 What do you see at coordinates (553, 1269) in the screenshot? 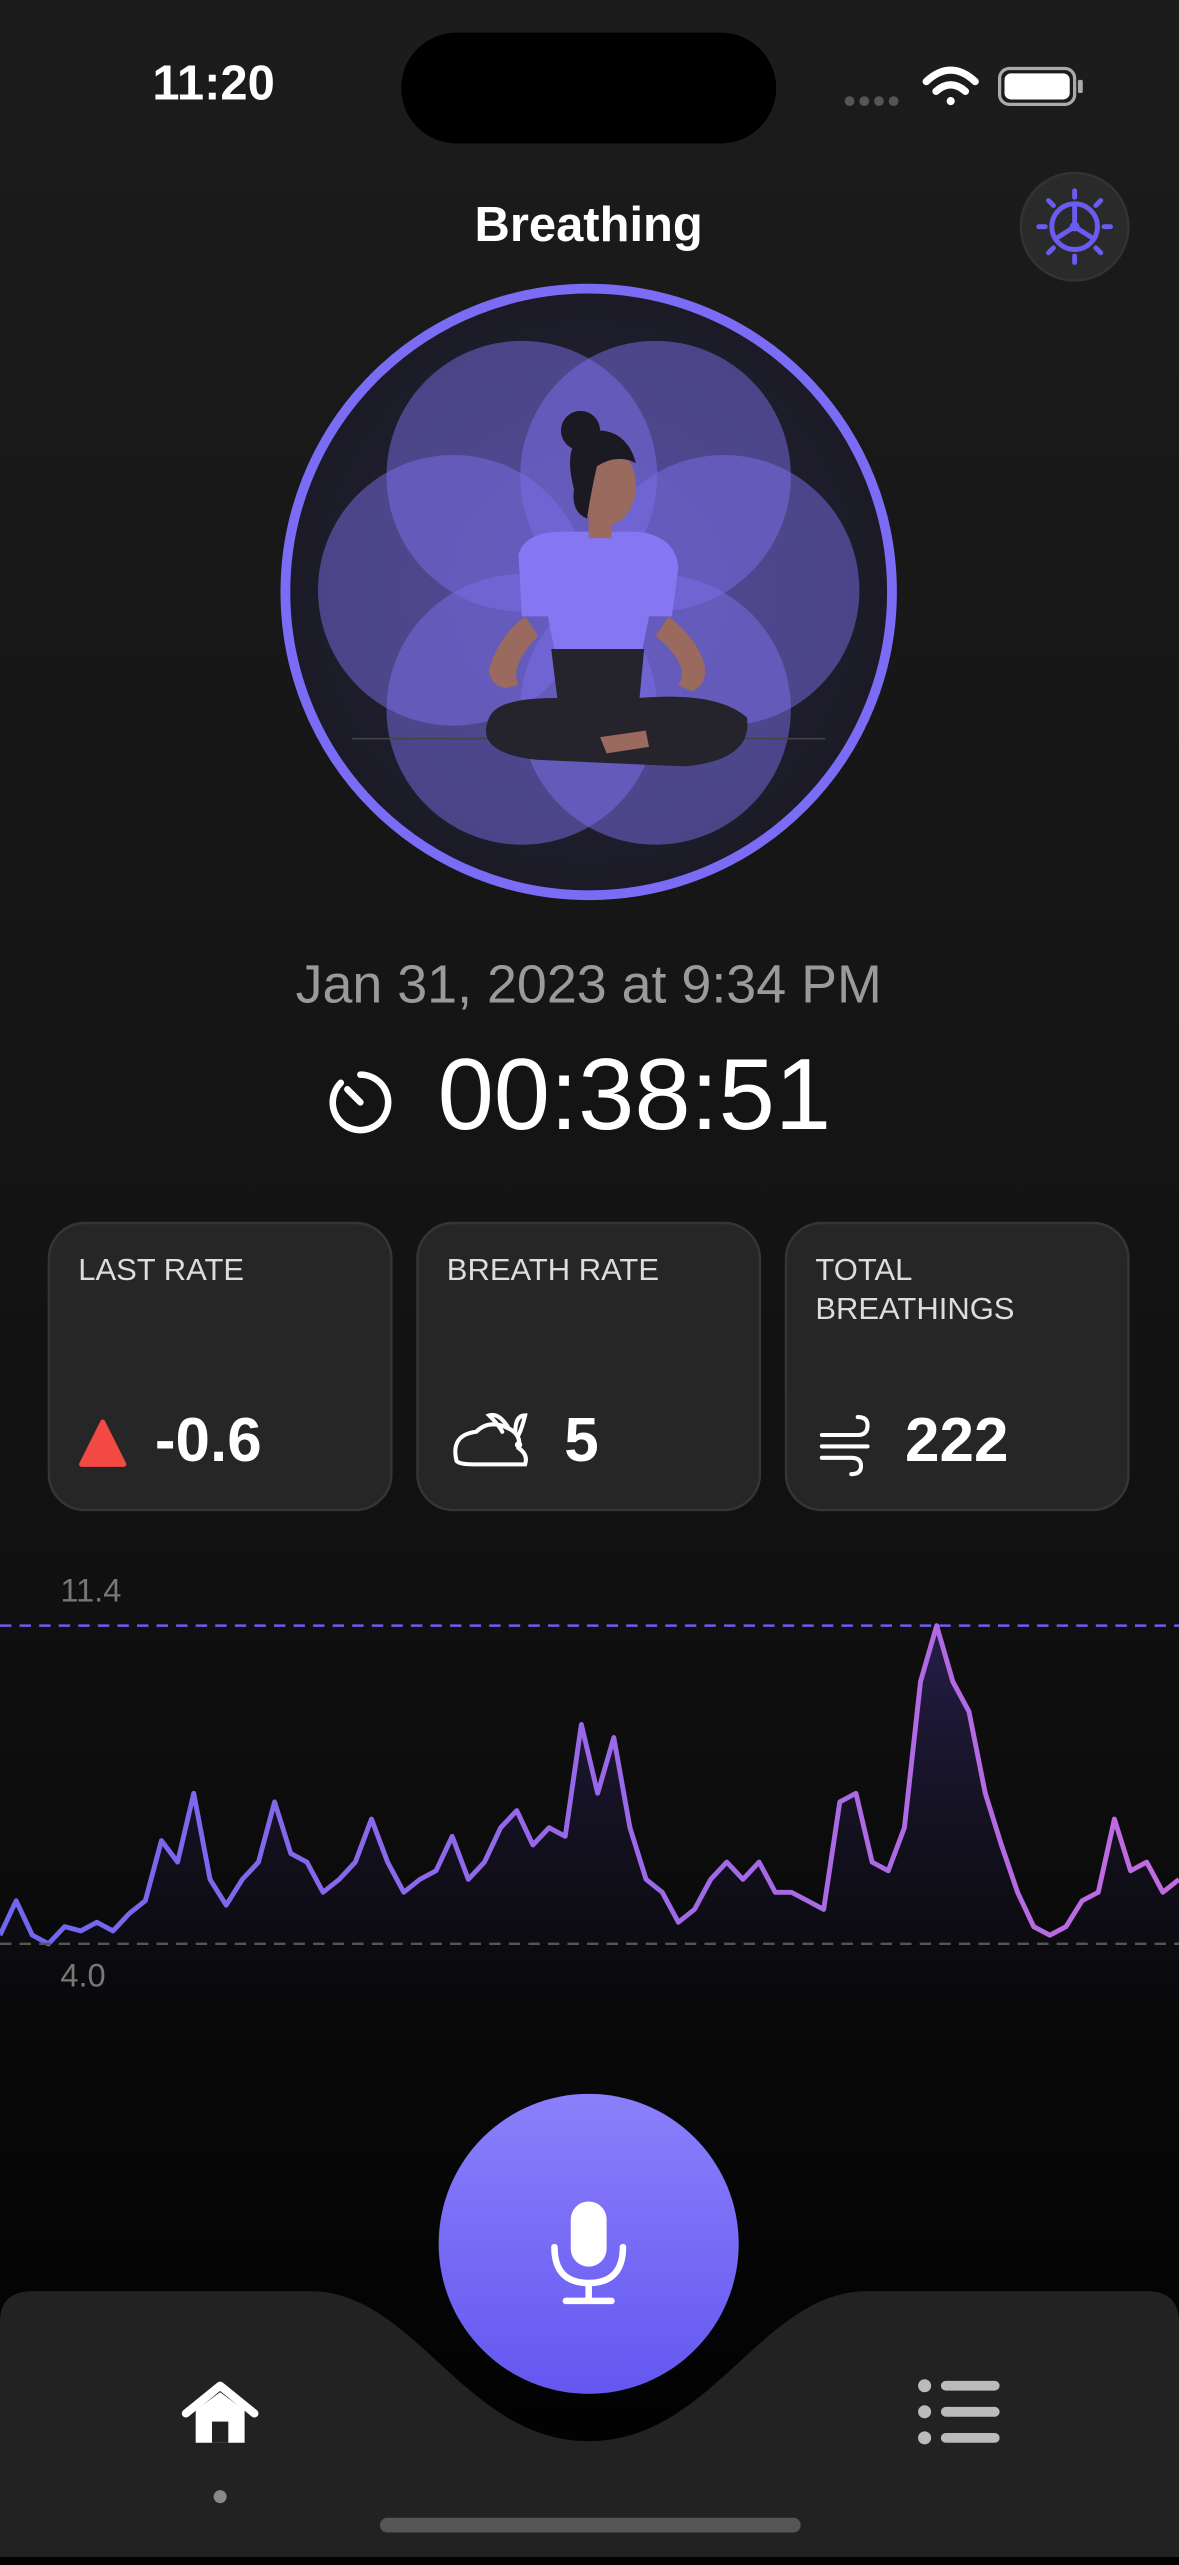
I see `stat-label: BREATH RATE` at bounding box center [553, 1269].